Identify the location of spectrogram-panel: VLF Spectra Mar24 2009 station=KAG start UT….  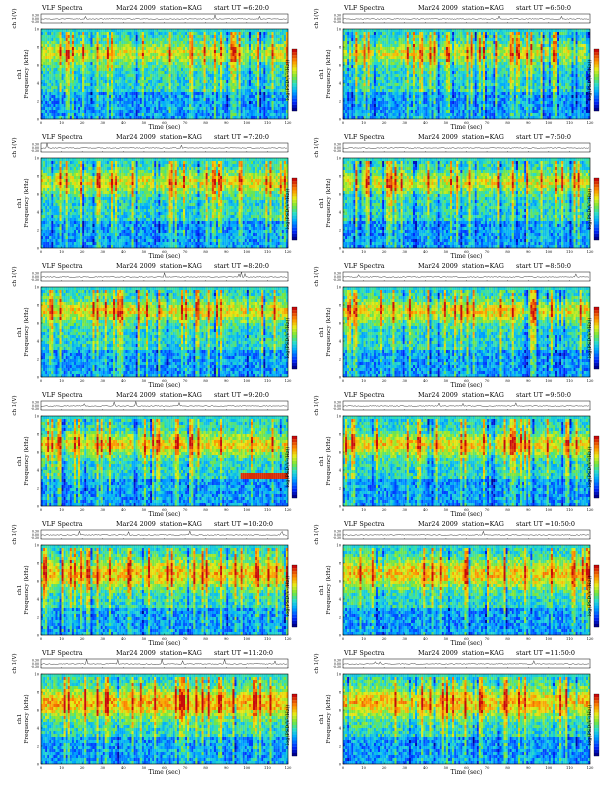
(153, 583).